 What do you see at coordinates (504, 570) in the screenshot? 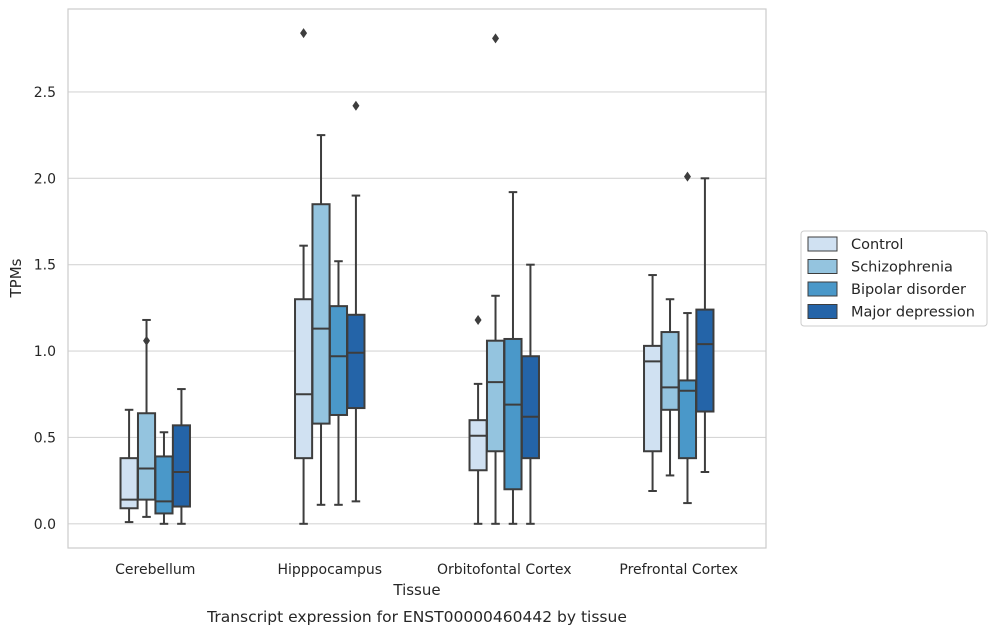
I see `x-tick-label: Orbitofontal Cortex` at bounding box center [504, 570].